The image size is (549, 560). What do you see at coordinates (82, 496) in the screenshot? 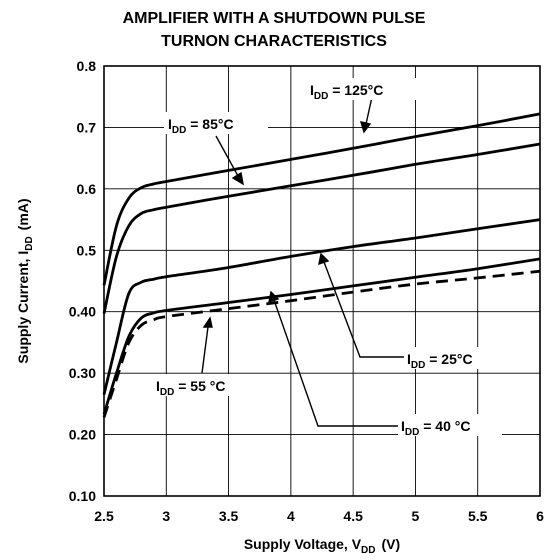
I see `y-tick-label: 0.10` at bounding box center [82, 496].